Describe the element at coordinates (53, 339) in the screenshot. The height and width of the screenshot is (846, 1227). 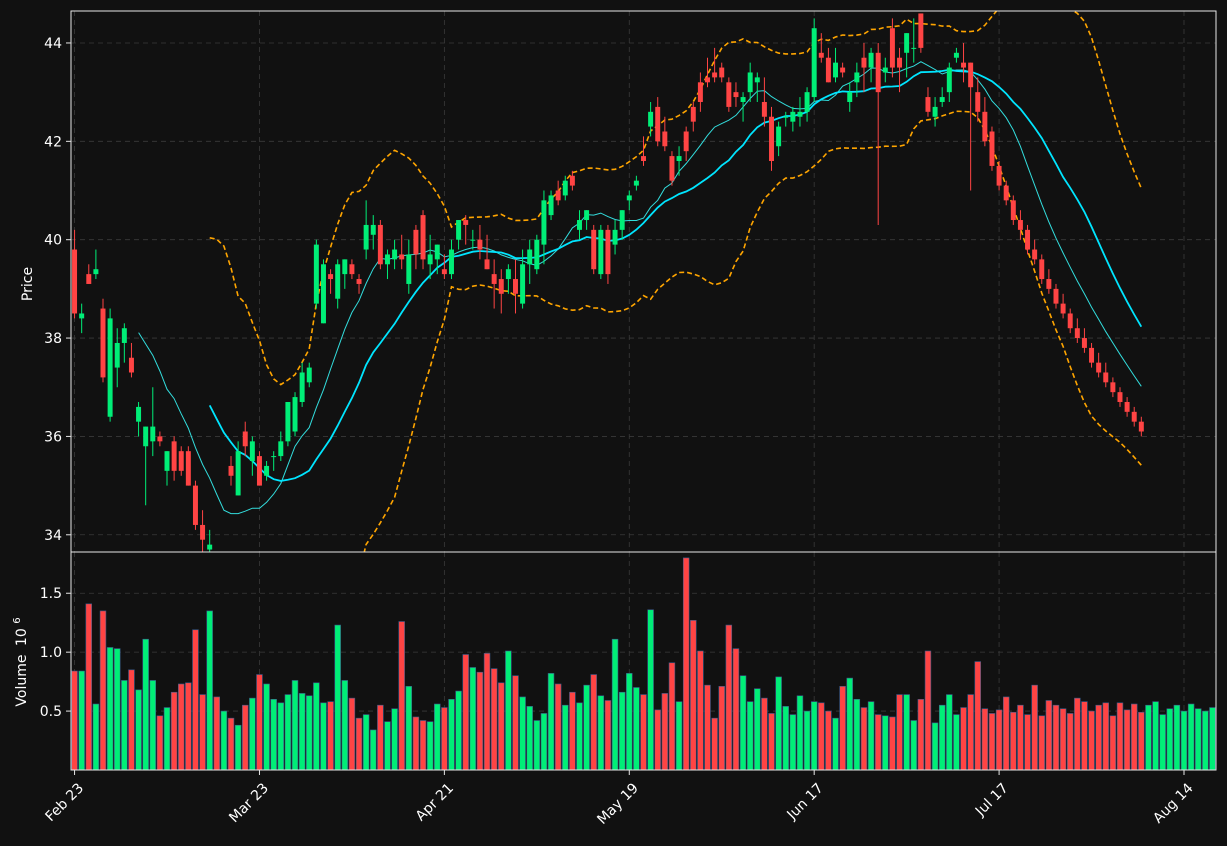
I see `price-y-tick-label: 38` at that location.